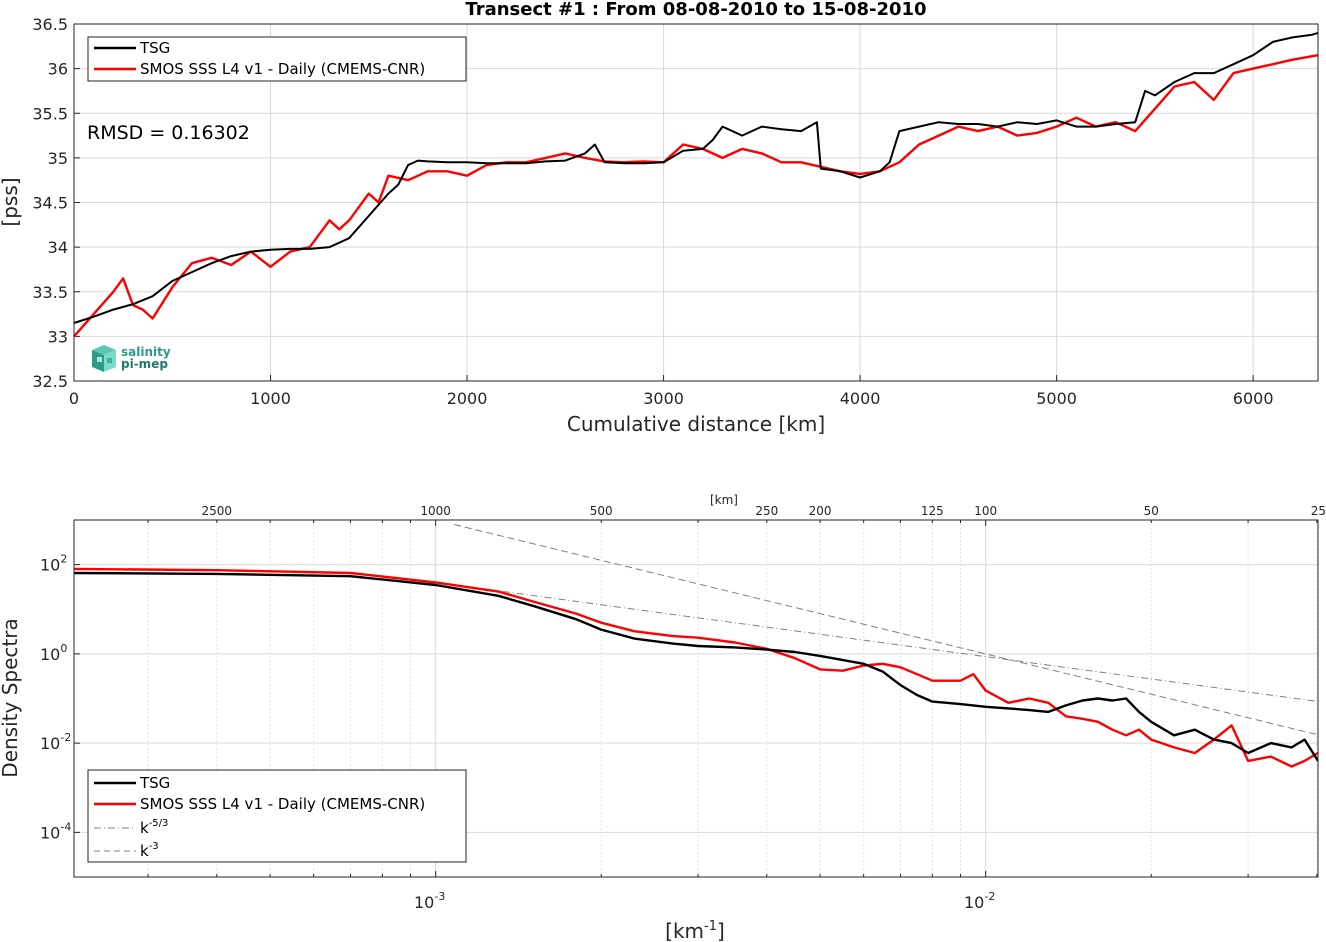 Image resolution: width=1326 pixels, height=942 pixels. I want to click on bottom-legend-k53-sup: -5/3, so click(159, 823).